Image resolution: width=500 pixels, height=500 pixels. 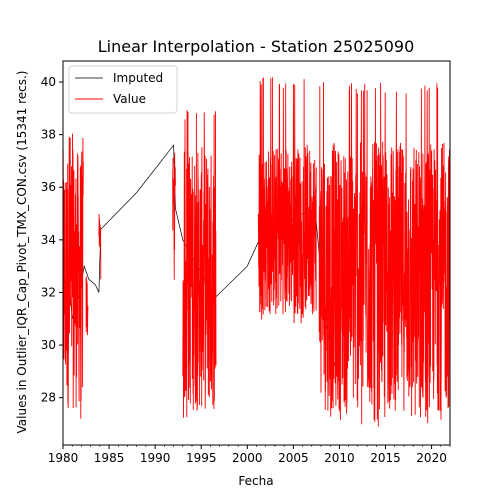 What do you see at coordinates (201, 458) in the screenshot?
I see `x-tick-label: 1995` at bounding box center [201, 458].